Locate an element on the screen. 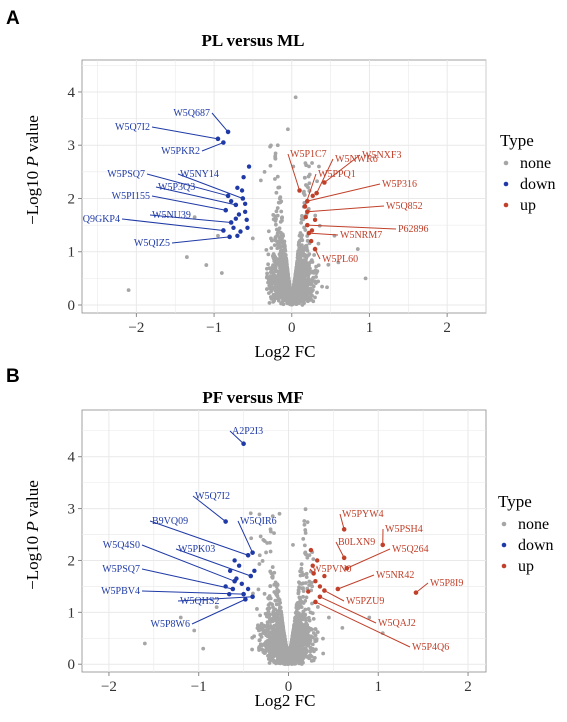  point-label: A2P2I3 is located at coordinates (247, 431).